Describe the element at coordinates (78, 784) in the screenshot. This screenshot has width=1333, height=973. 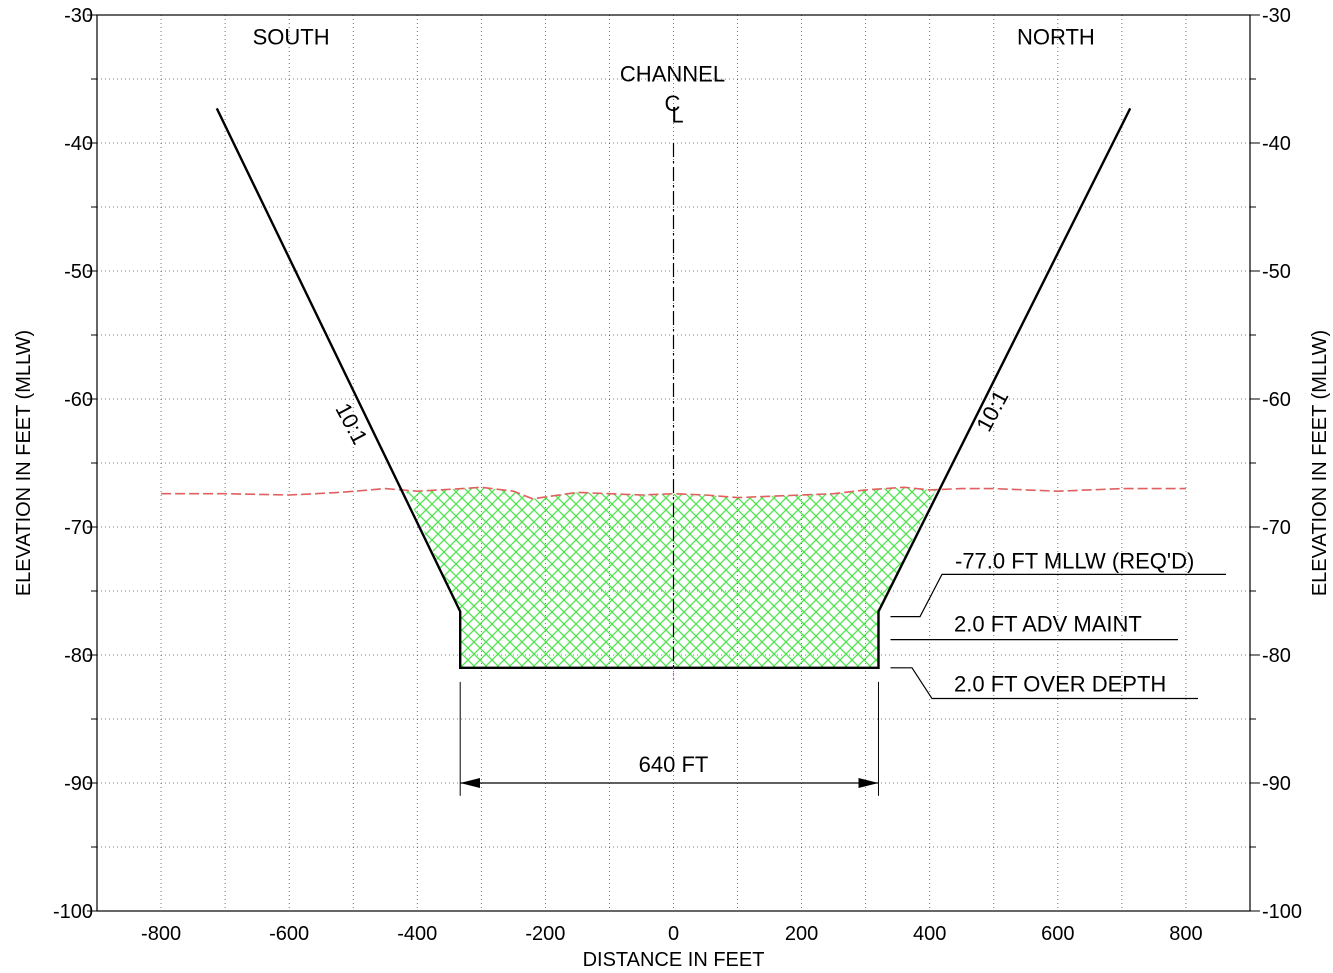
I see `y-tick-label-left: -90` at that location.